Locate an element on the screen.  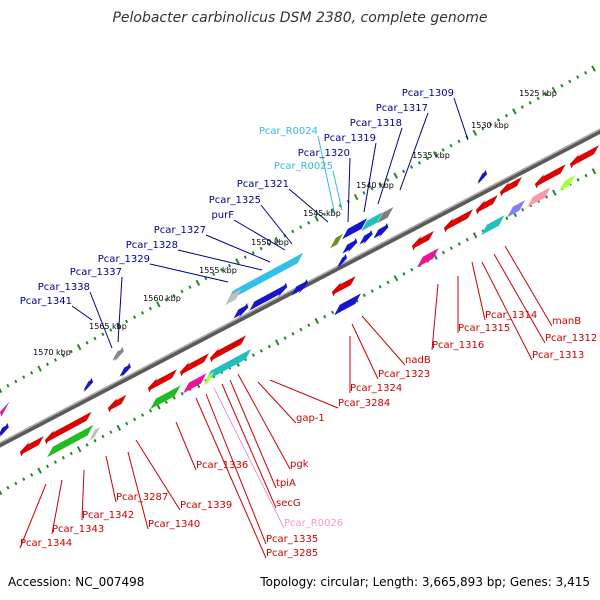
gene-label: Pcar_1317 is located at coordinates (402, 108).